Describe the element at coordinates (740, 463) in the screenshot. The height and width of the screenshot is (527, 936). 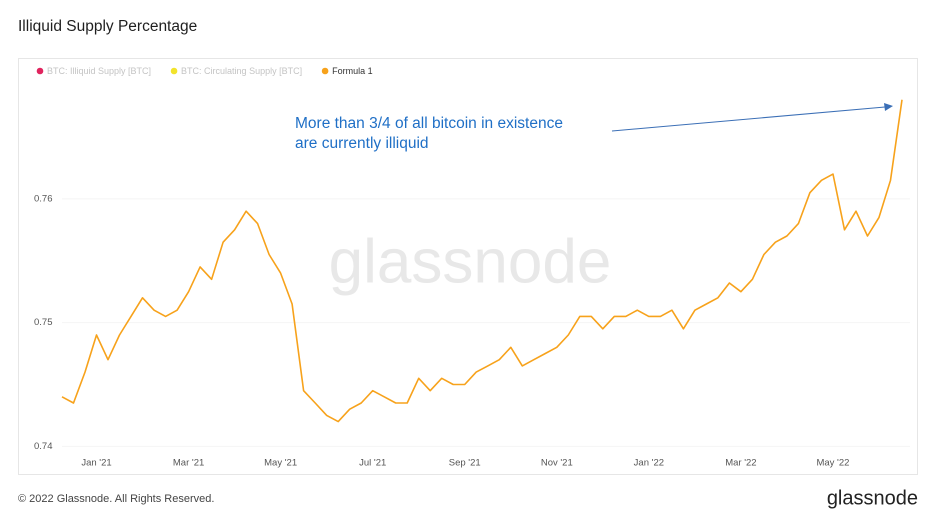
I see `x-tick-label: Mar '22` at that location.